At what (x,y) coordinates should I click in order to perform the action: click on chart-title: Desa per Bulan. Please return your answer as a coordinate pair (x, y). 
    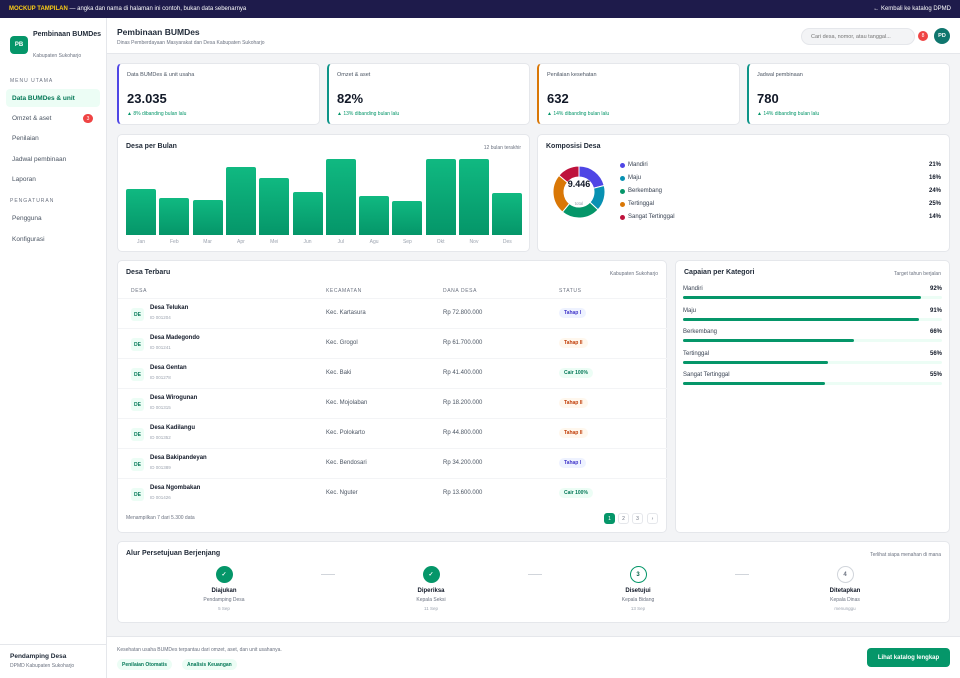
    Looking at the image, I should click on (151, 146).